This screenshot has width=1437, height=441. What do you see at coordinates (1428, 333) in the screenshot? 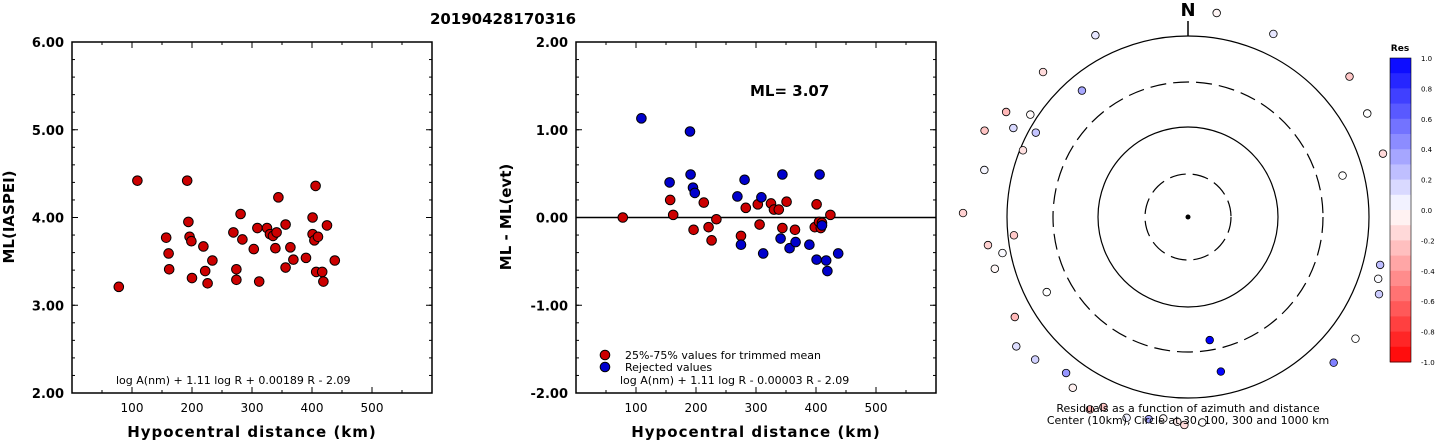
I see `colorbar-tick-label: -0.8` at bounding box center [1428, 333].